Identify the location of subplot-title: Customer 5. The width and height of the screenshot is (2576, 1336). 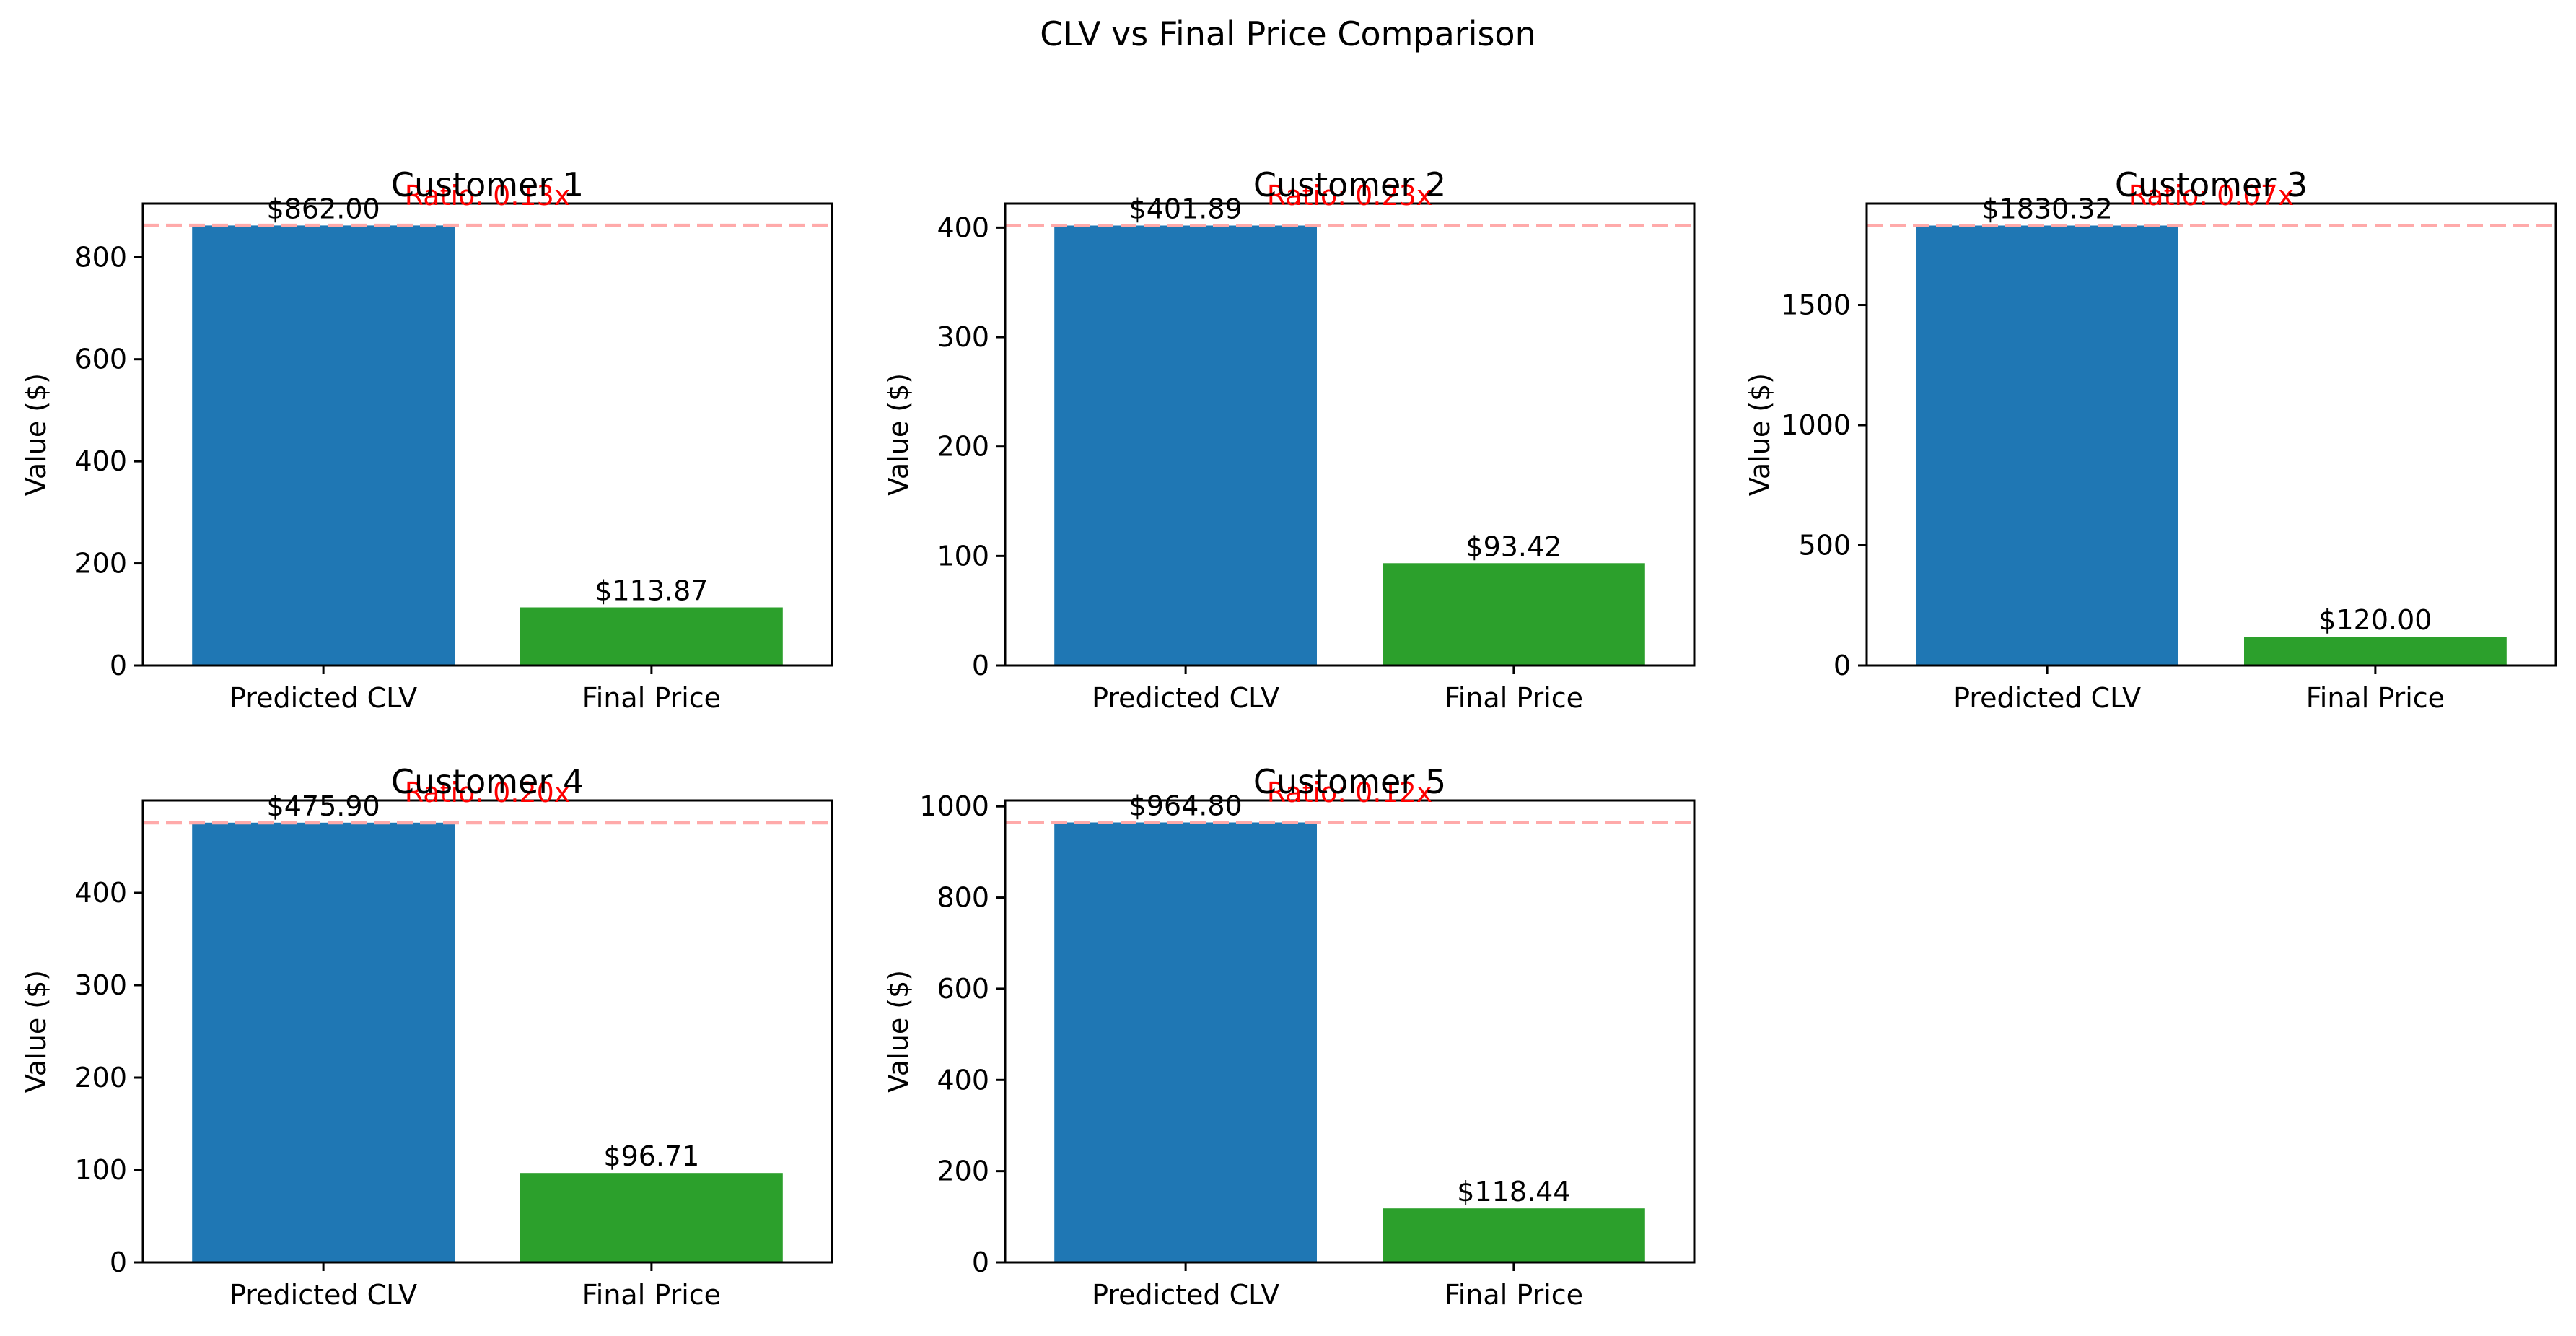
(1349, 782).